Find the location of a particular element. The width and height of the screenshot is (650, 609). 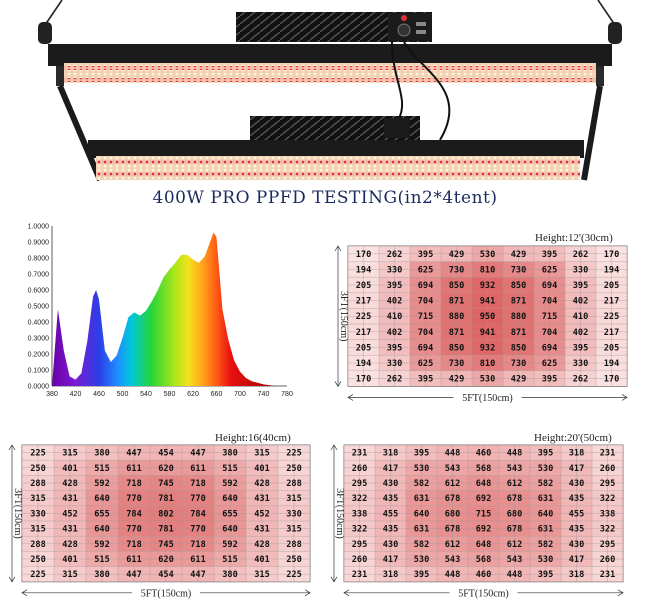

spectrum-x-tick-label: 780 is located at coordinates (287, 394).